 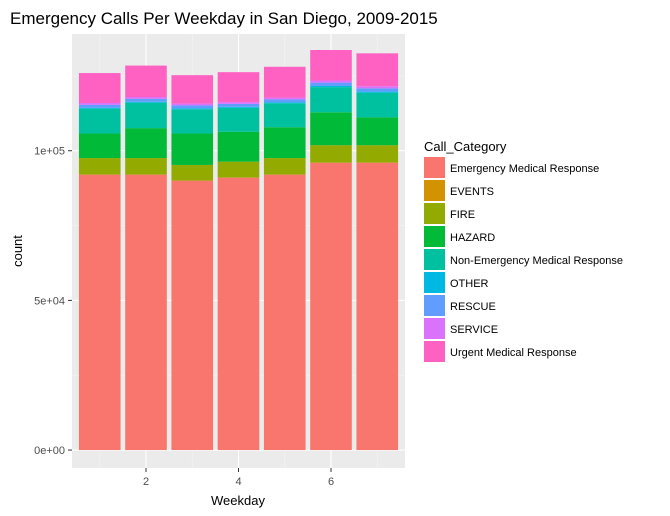 I want to click on legend-label: Non-Emergency Medical Response, so click(x=536, y=261).